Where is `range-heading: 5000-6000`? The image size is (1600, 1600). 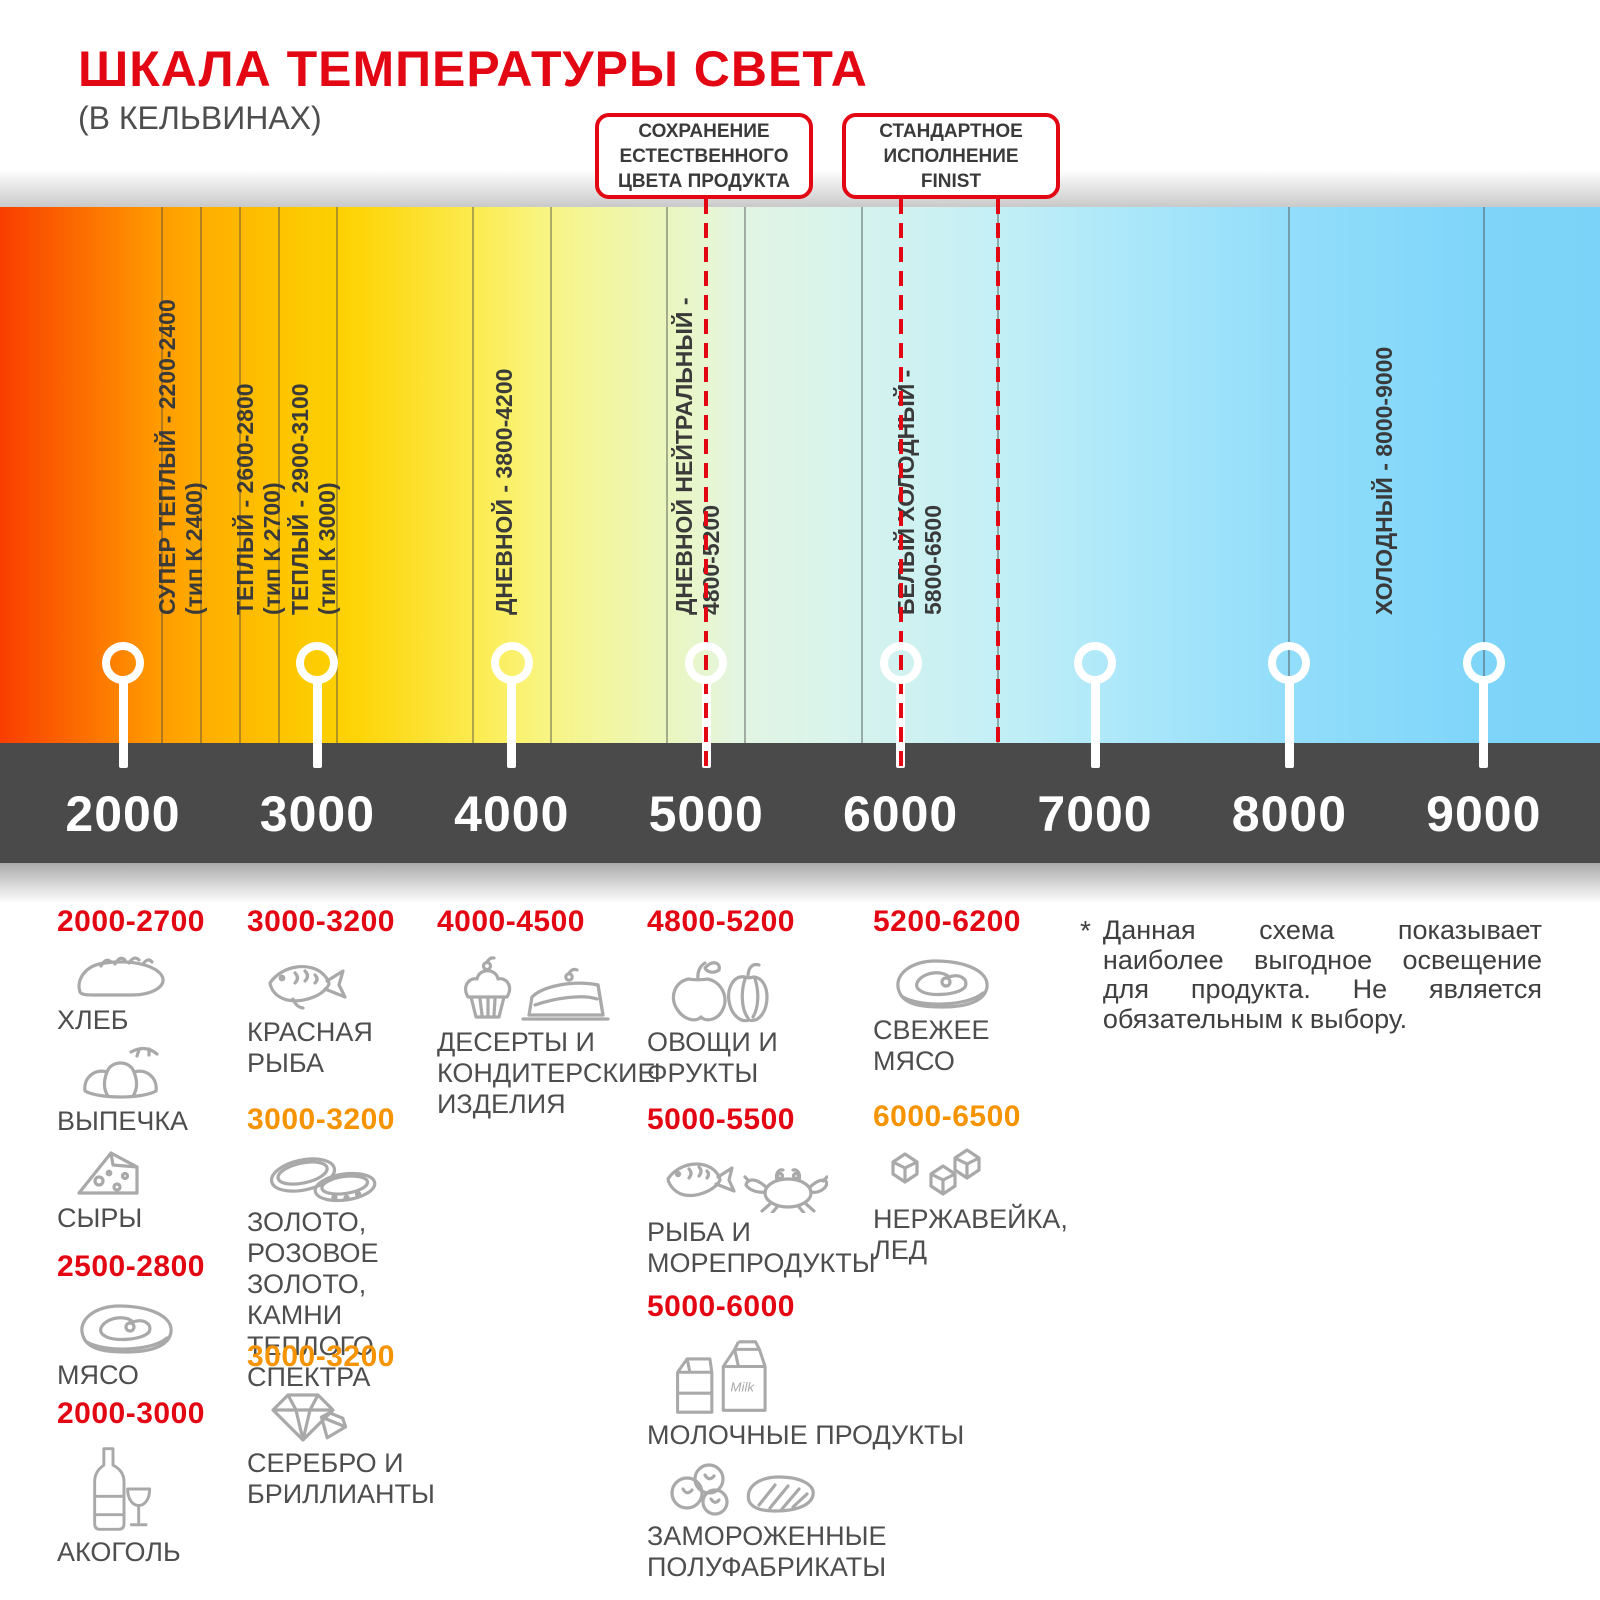 range-heading: 5000-6000 is located at coordinates (721, 1306).